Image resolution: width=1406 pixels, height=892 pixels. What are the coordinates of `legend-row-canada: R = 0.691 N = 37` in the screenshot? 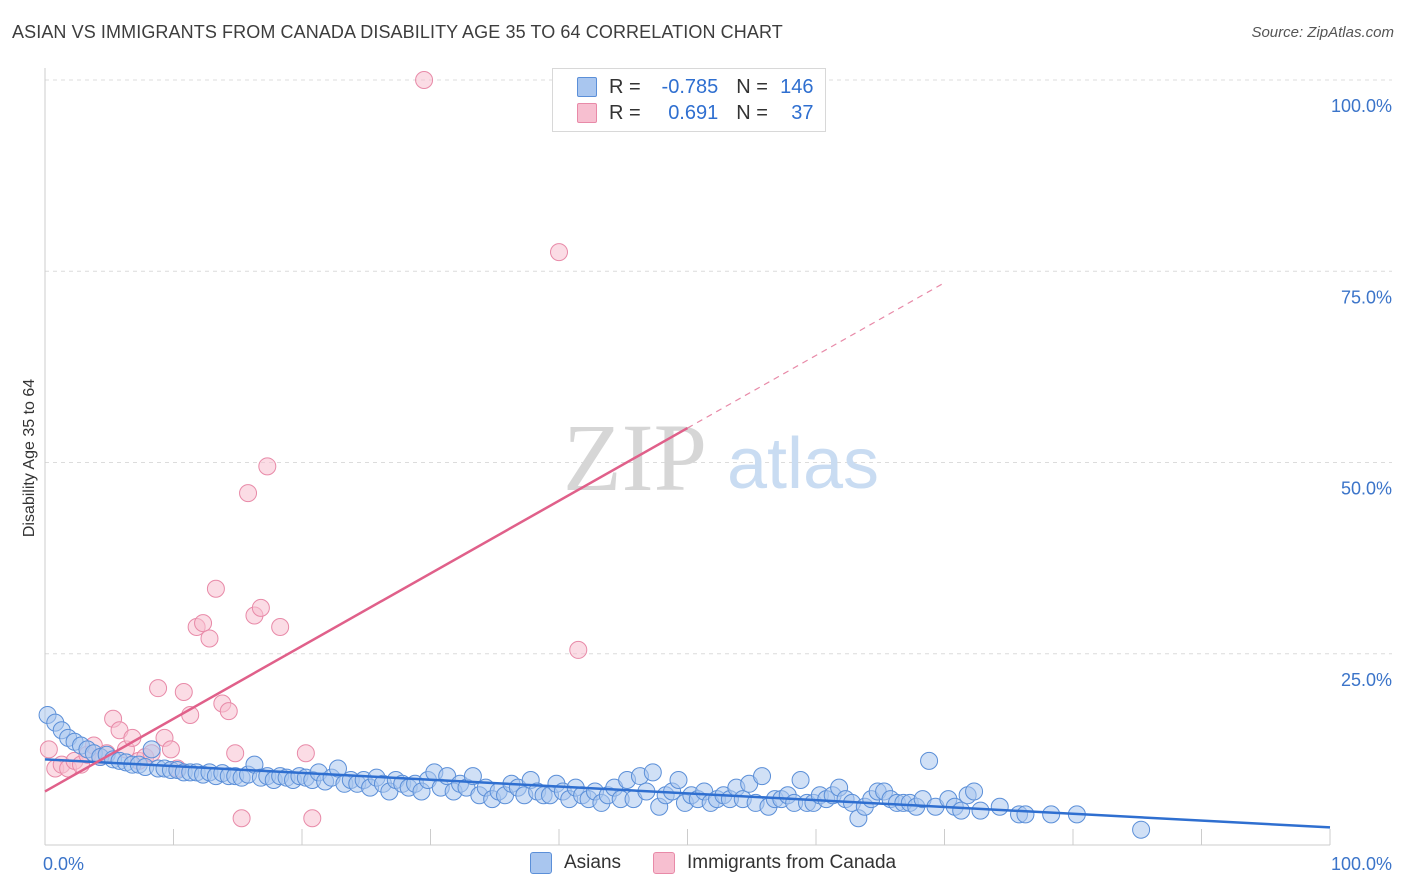 It's located at (695, 113).